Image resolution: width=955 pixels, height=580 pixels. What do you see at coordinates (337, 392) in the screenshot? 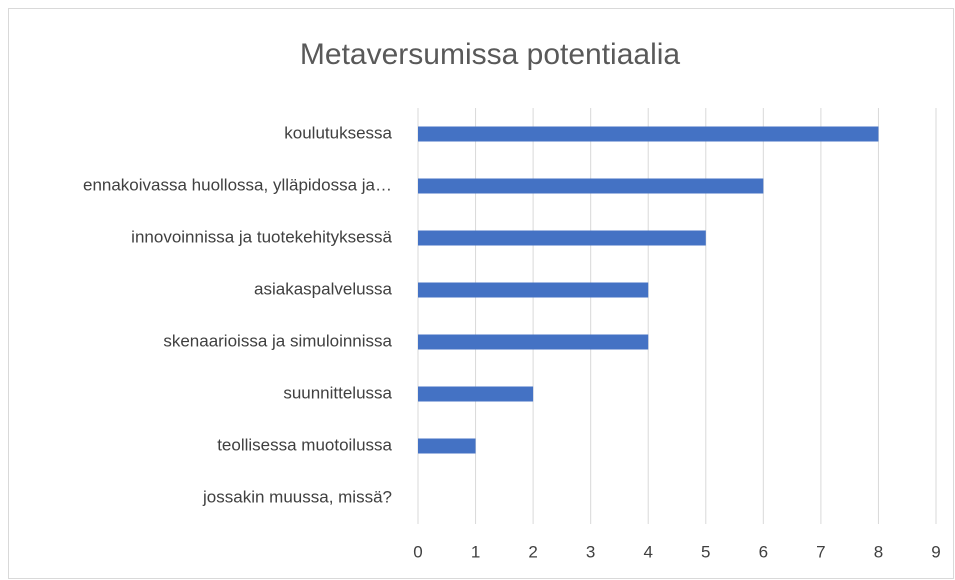
I see `y-tick-label: suunnittelussa` at bounding box center [337, 392].